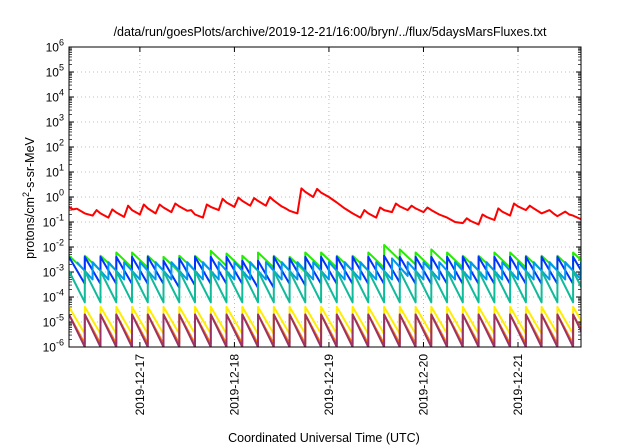  I want to click on y-tick-label: 10⁰, so click(55, 196).